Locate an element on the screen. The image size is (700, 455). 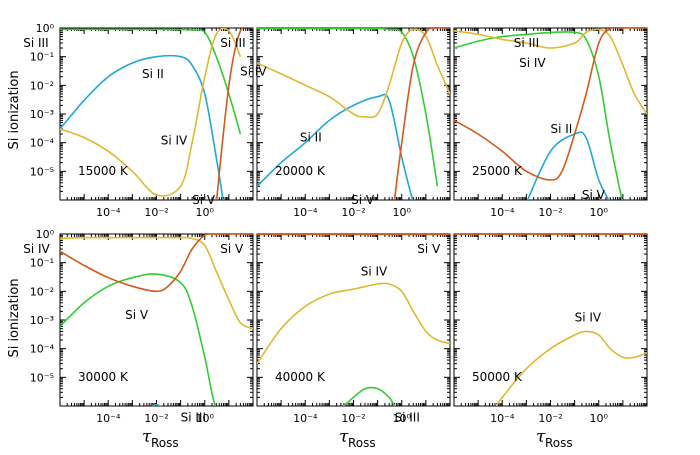
y-axis-title-bottom: Si ionization is located at coordinates (14, 317).